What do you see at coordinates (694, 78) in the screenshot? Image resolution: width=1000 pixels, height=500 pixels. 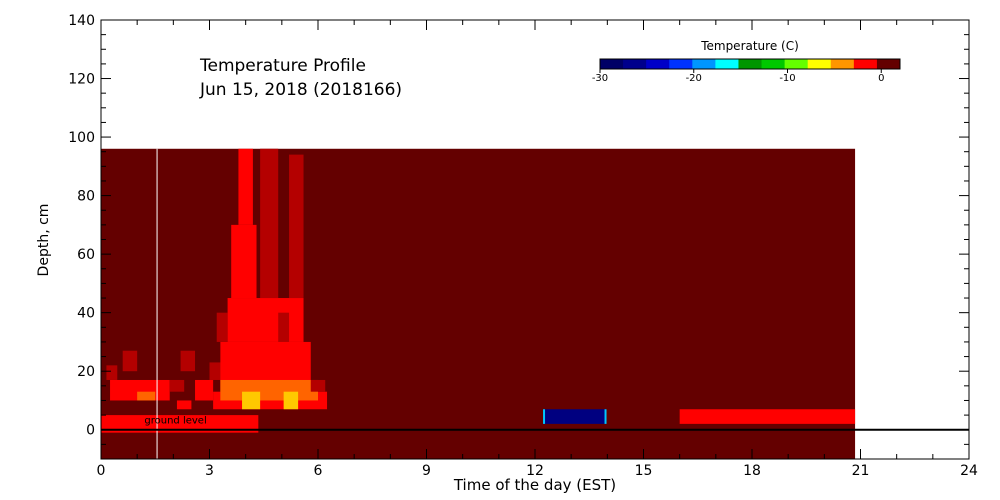 I see `colorbar-tick-label: -20` at bounding box center [694, 78].